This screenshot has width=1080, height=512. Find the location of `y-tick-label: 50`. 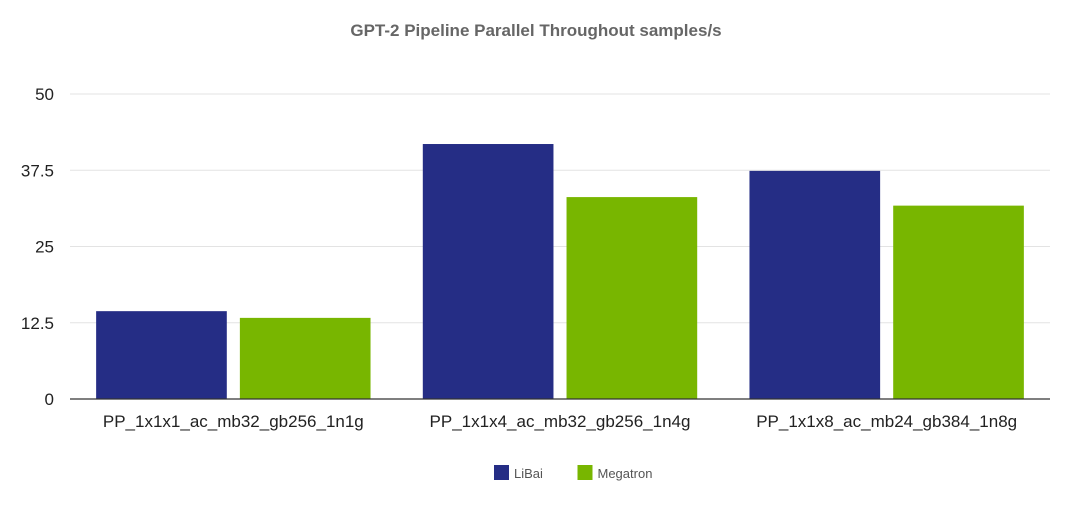

y-tick-label: 50 is located at coordinates (44, 94).